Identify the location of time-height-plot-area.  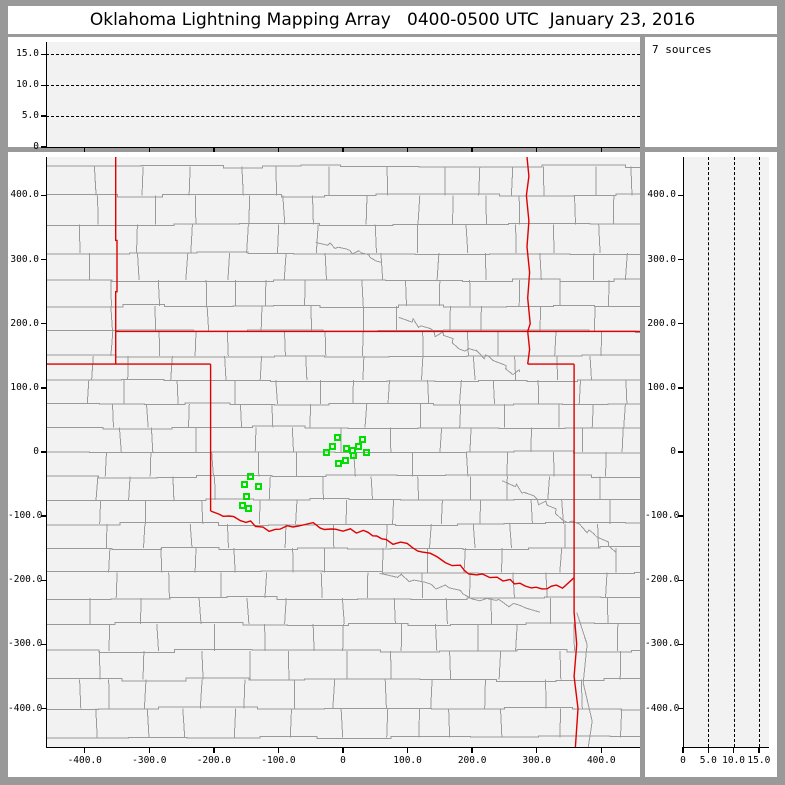
(343, 94).